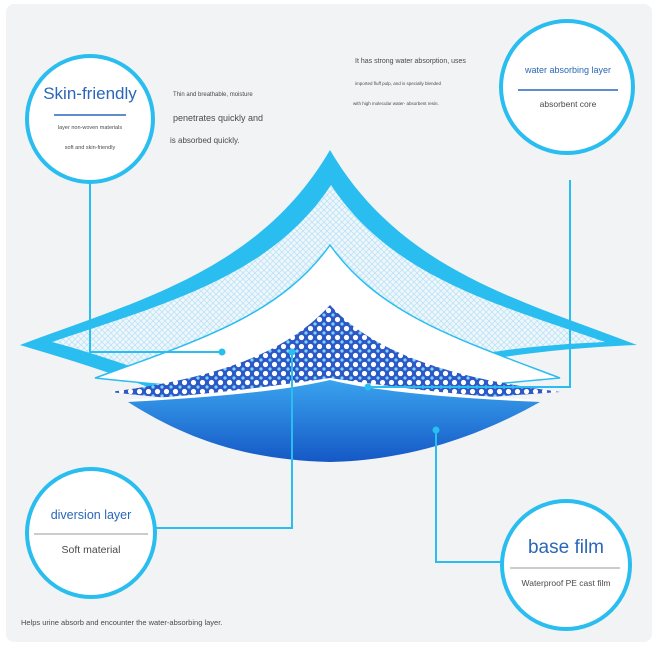 This screenshot has height=646, width=658. I want to click on skin-desc-line2: penetrates quickly and, so click(218, 118).